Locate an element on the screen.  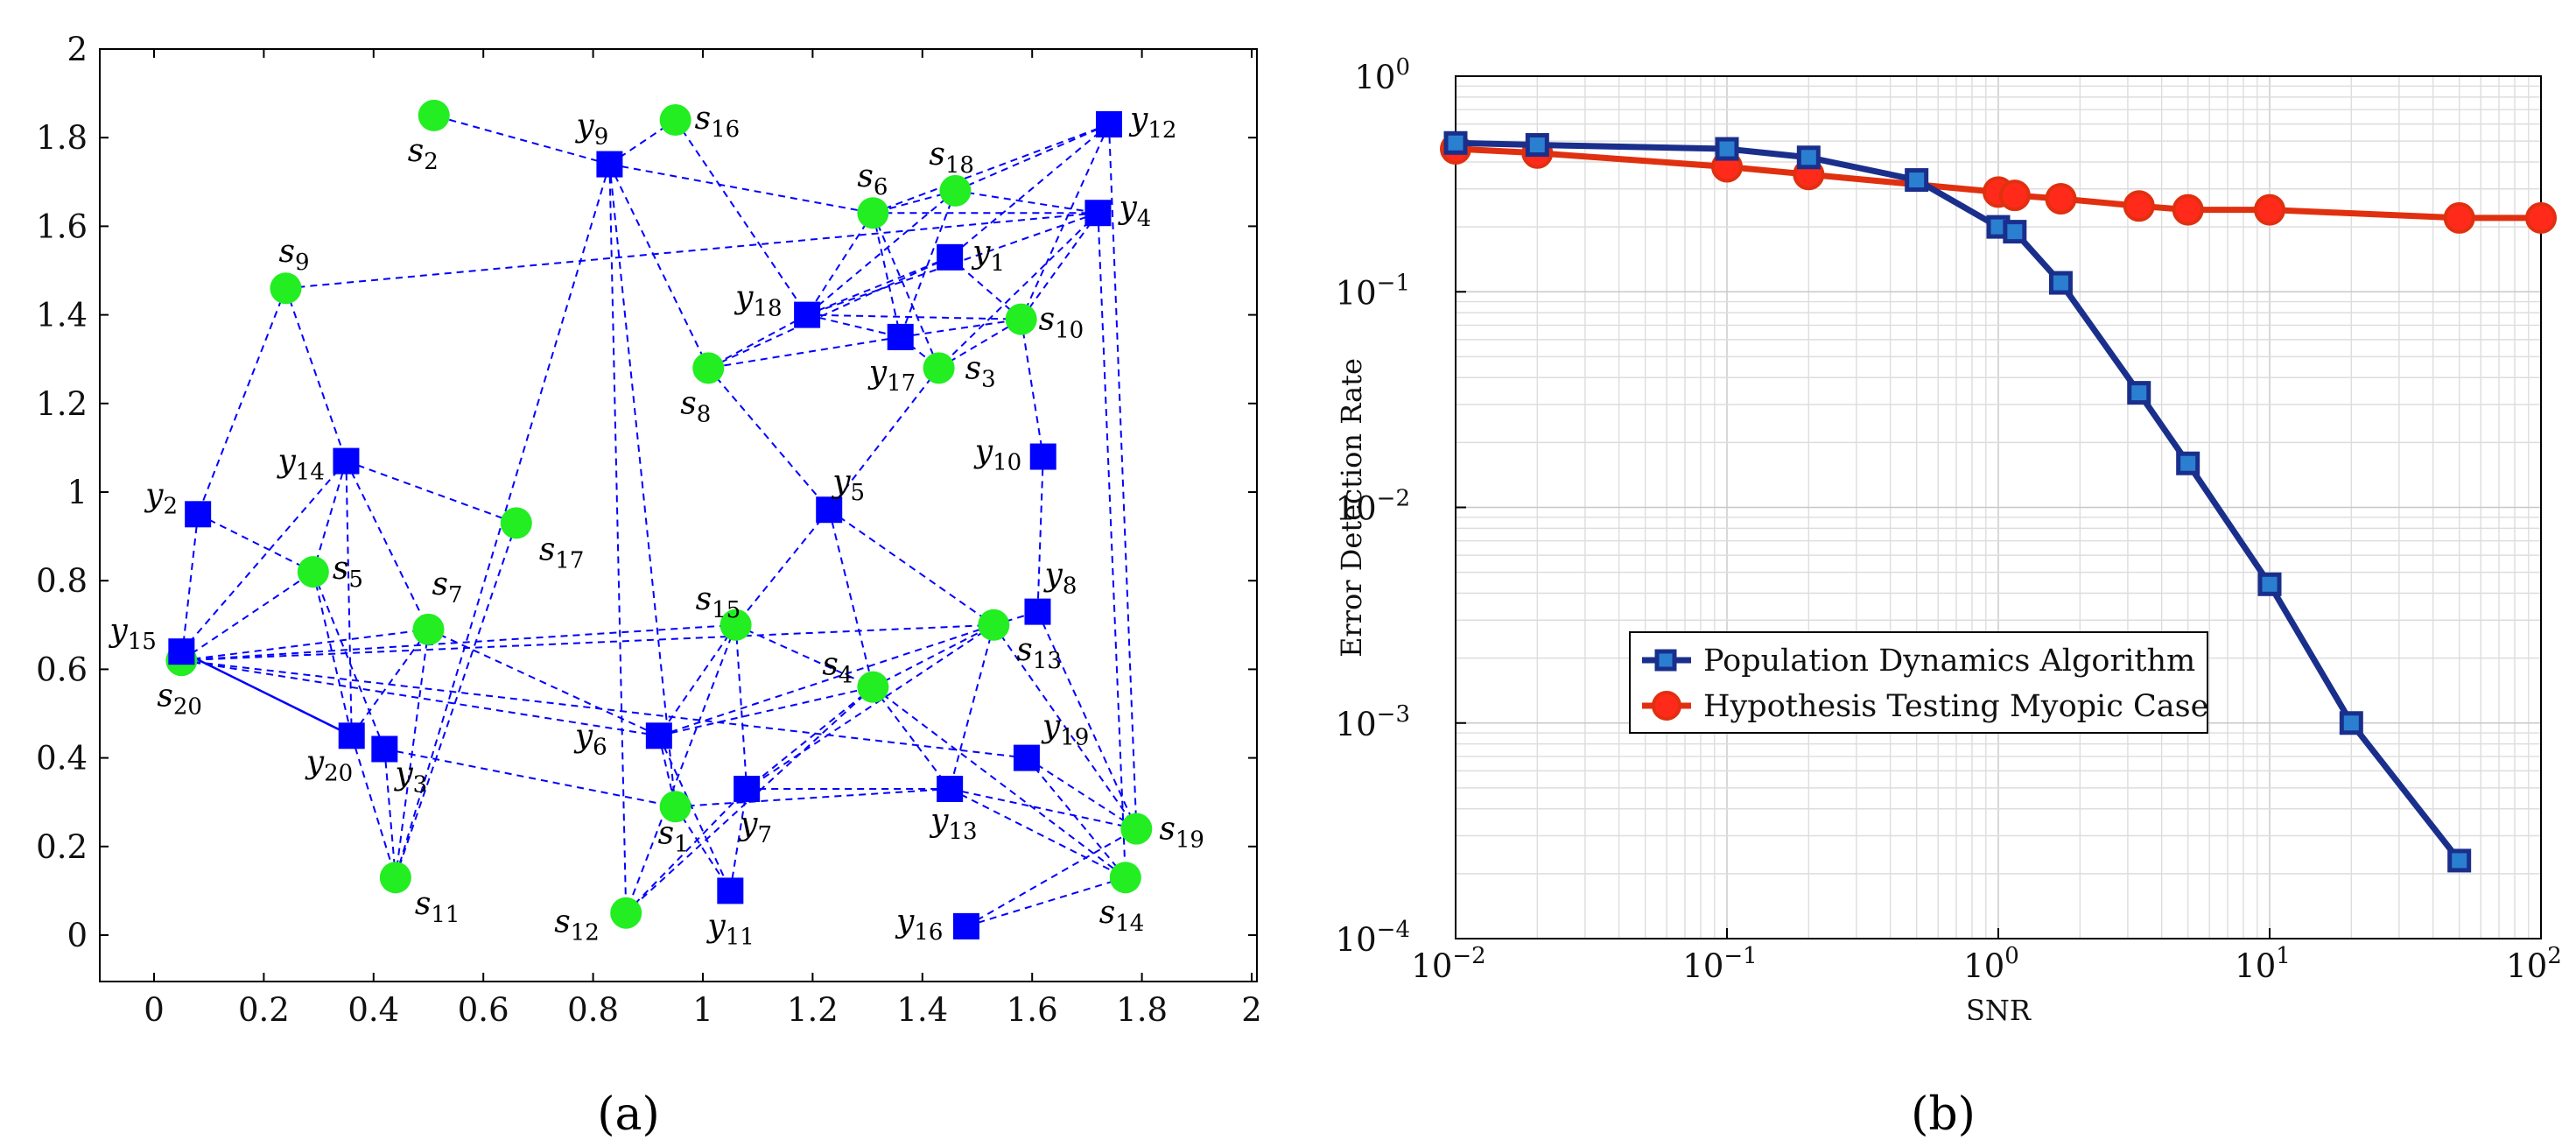
network-edge-s7-s11 is located at coordinates (412, 754).